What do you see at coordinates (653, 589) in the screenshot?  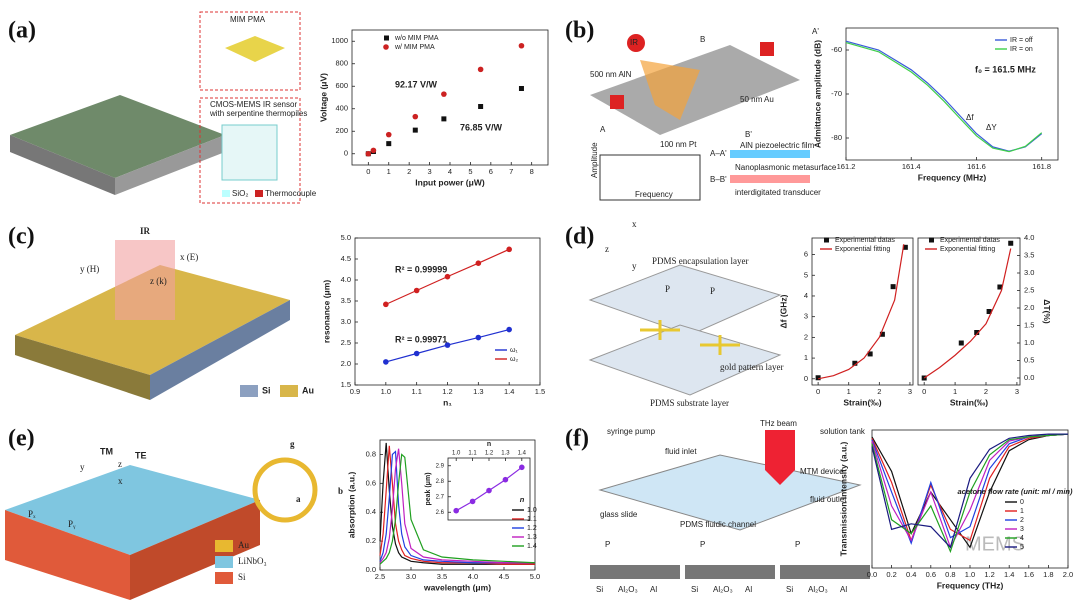 I see `label: Al` at bounding box center [653, 589].